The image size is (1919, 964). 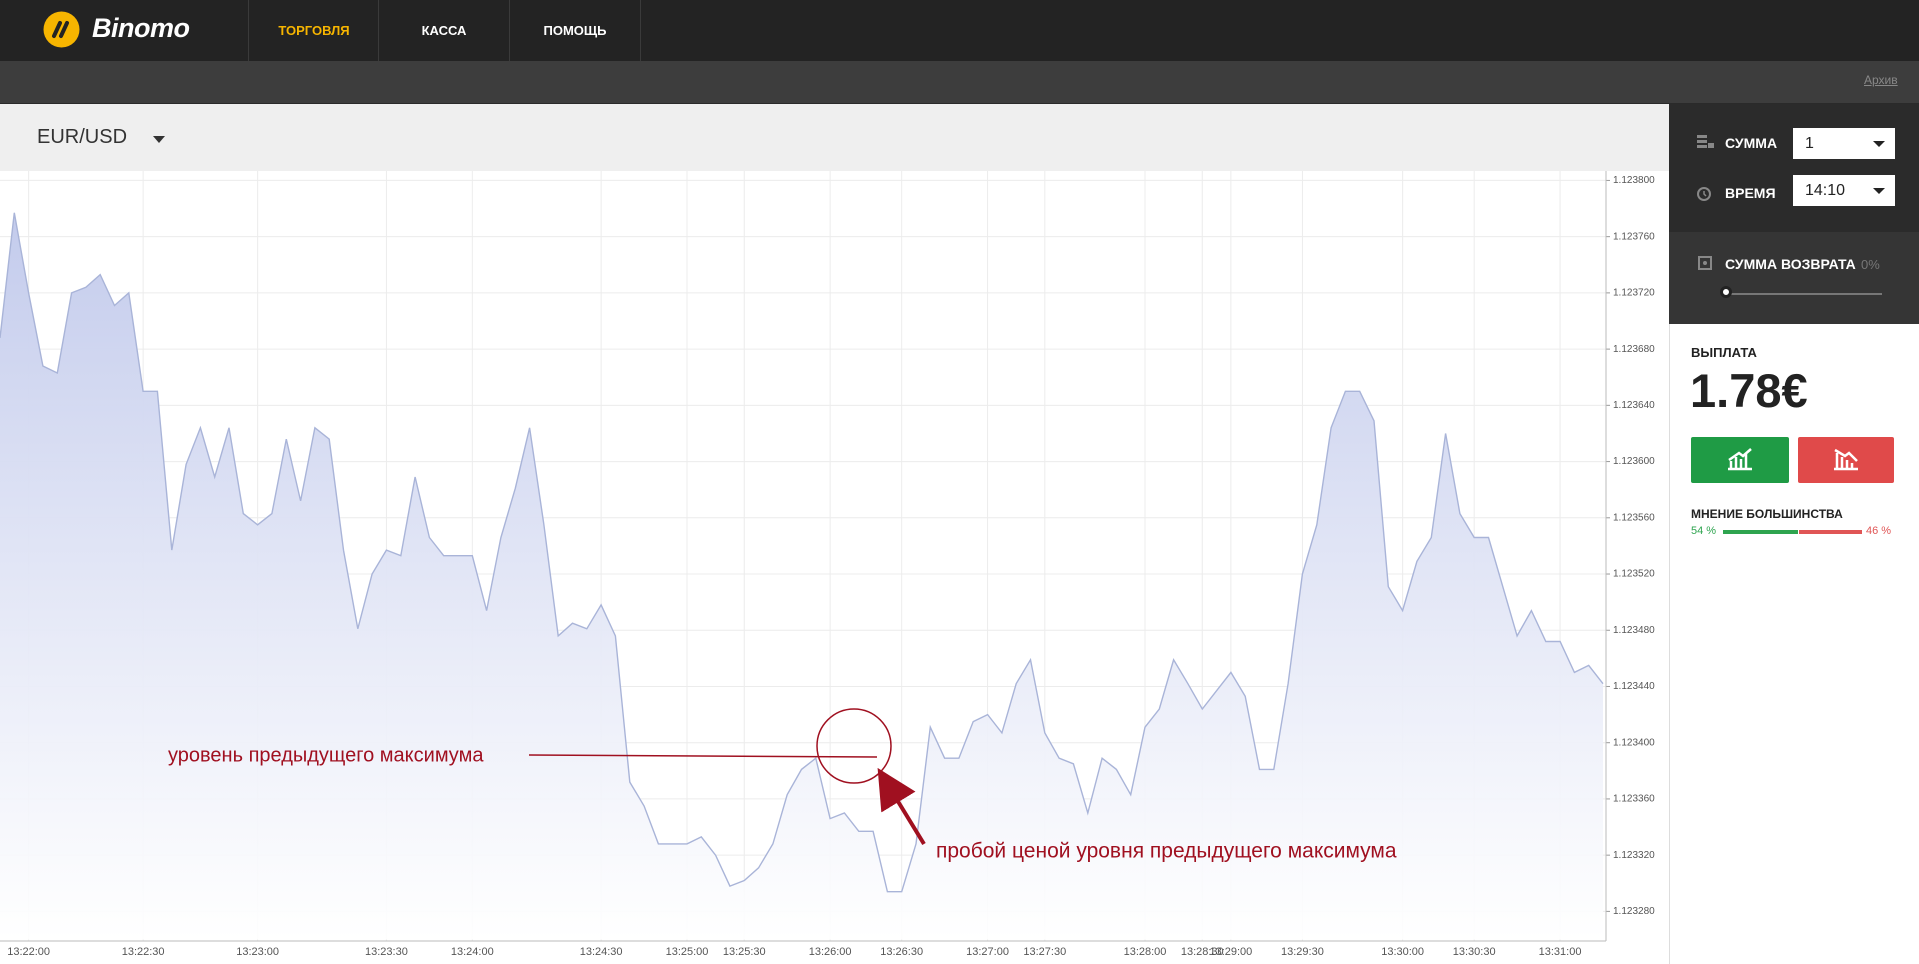 I want to click on refund-slider-track, so click(x=1804, y=294).